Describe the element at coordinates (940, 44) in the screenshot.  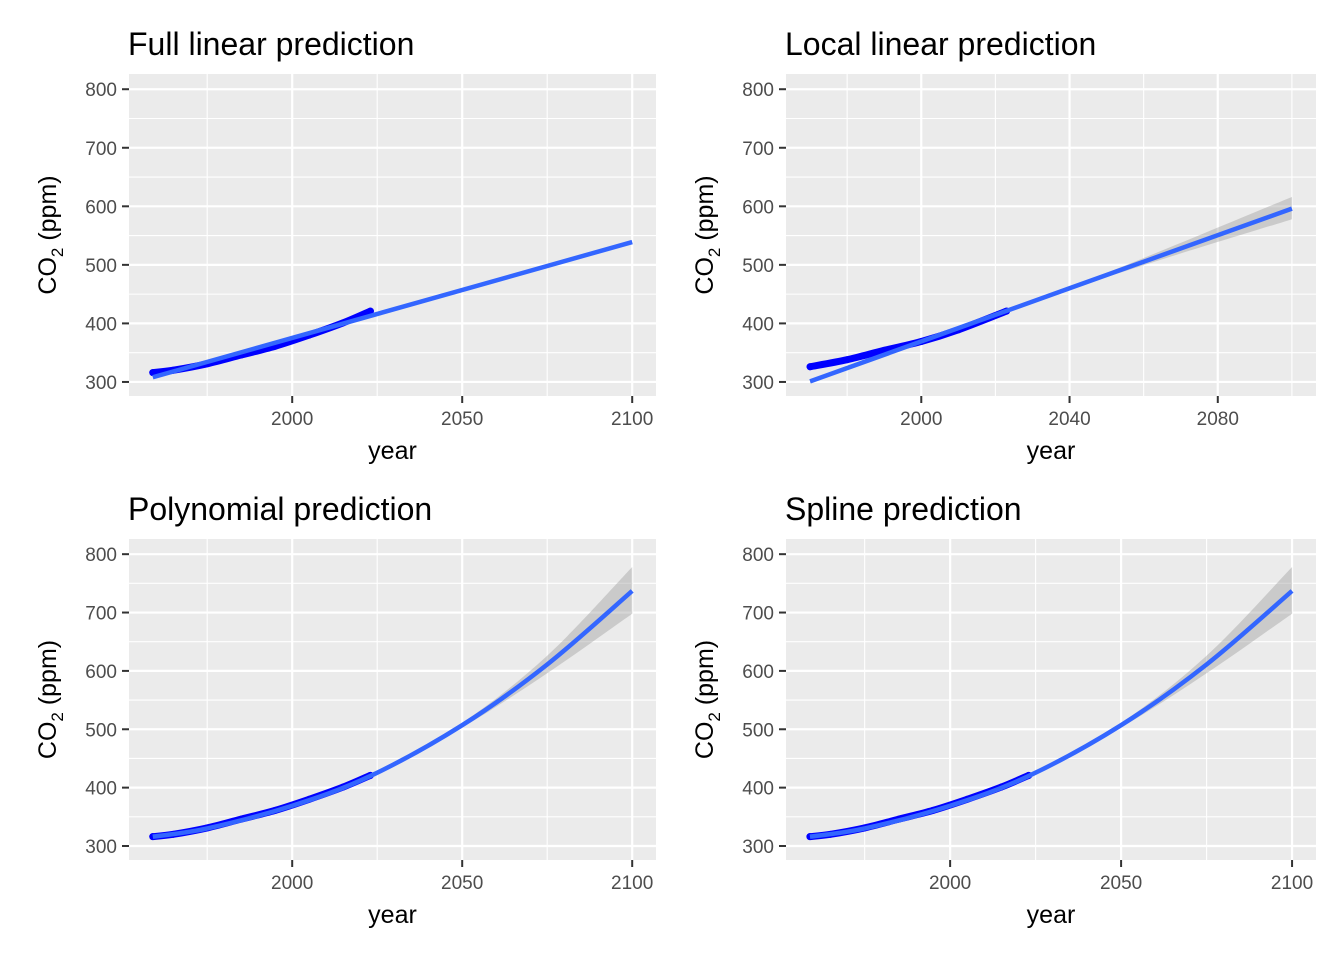
I see `chart-title: Local linear prediction` at that location.